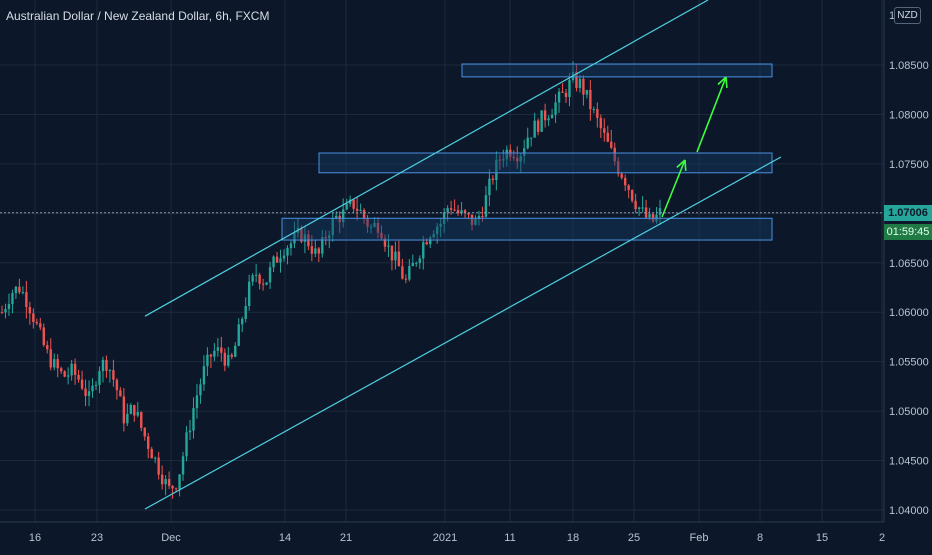  What do you see at coordinates (882, 538) in the screenshot?
I see `time-tick-label: 2` at bounding box center [882, 538].